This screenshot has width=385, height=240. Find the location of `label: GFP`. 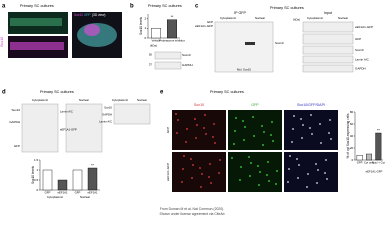

label: GFP is located at coordinates (255, 105).